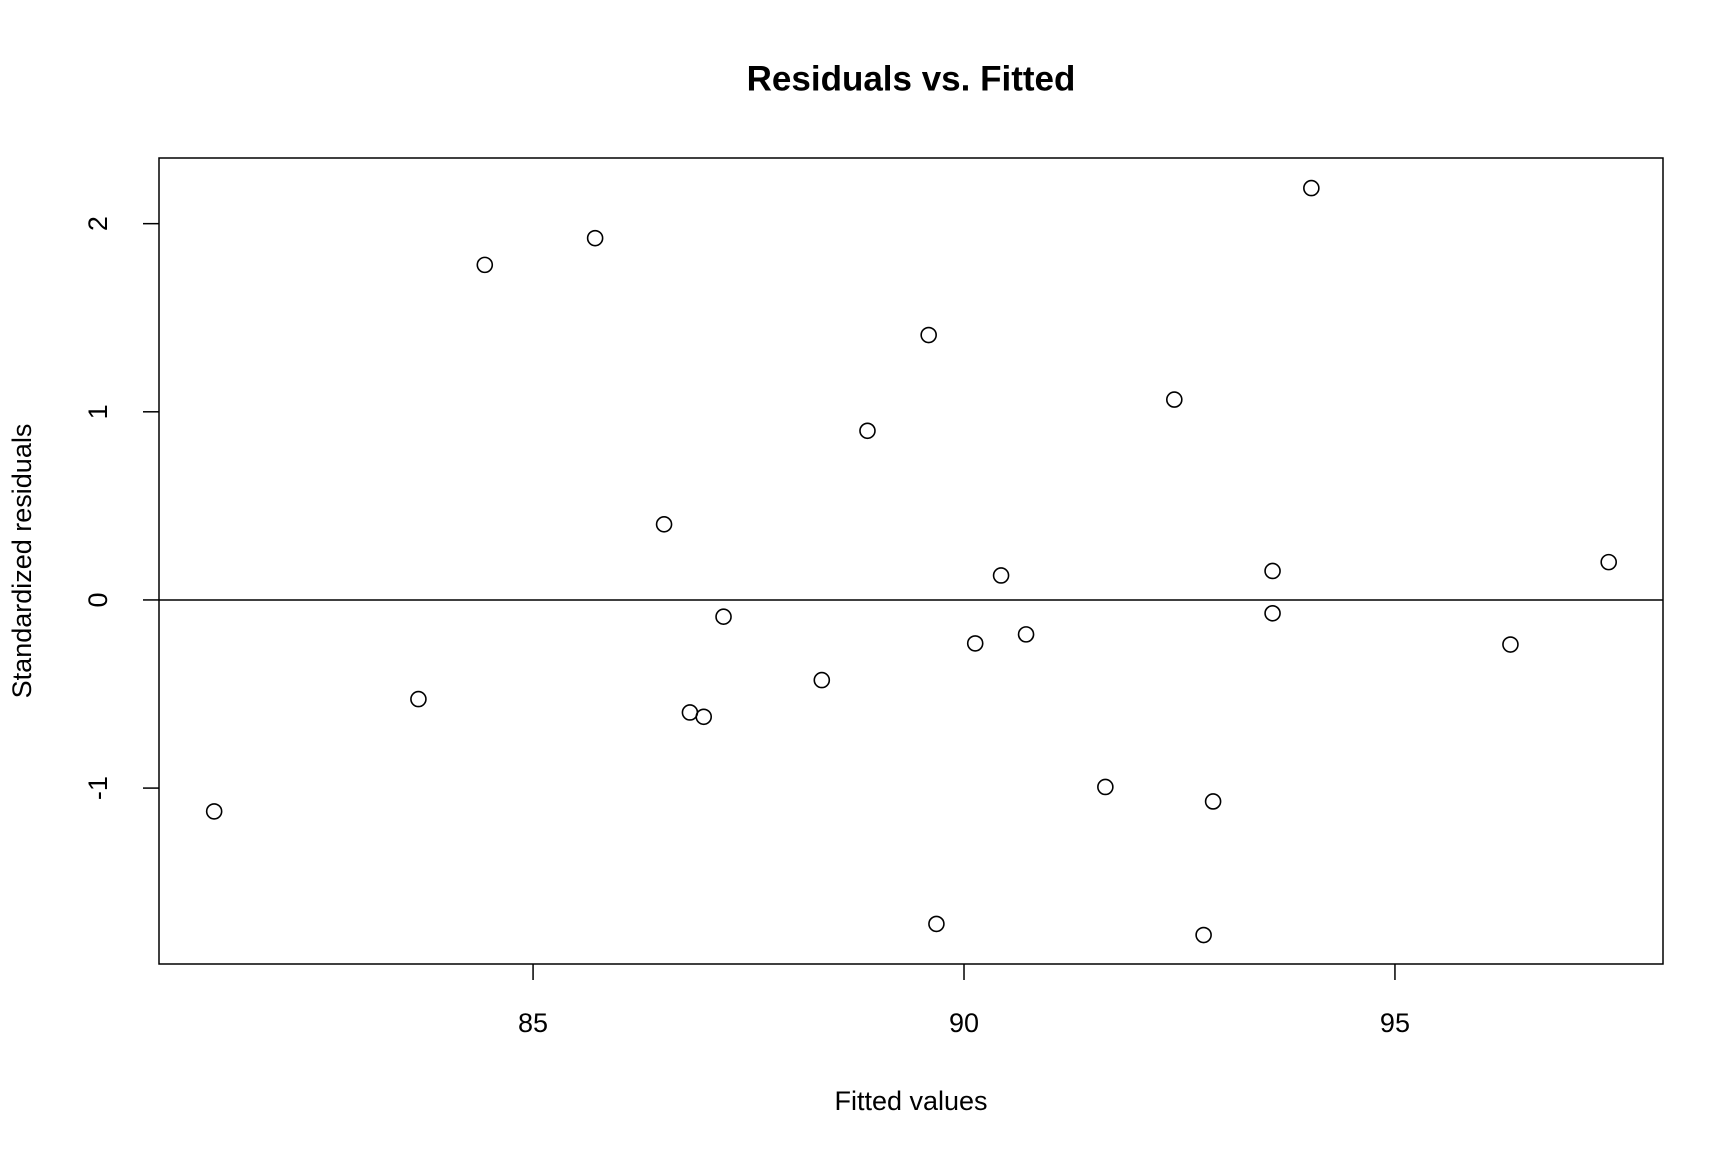 The width and height of the screenshot is (1728, 1152). I want to click on x-tick-label: 90, so click(964, 1023).